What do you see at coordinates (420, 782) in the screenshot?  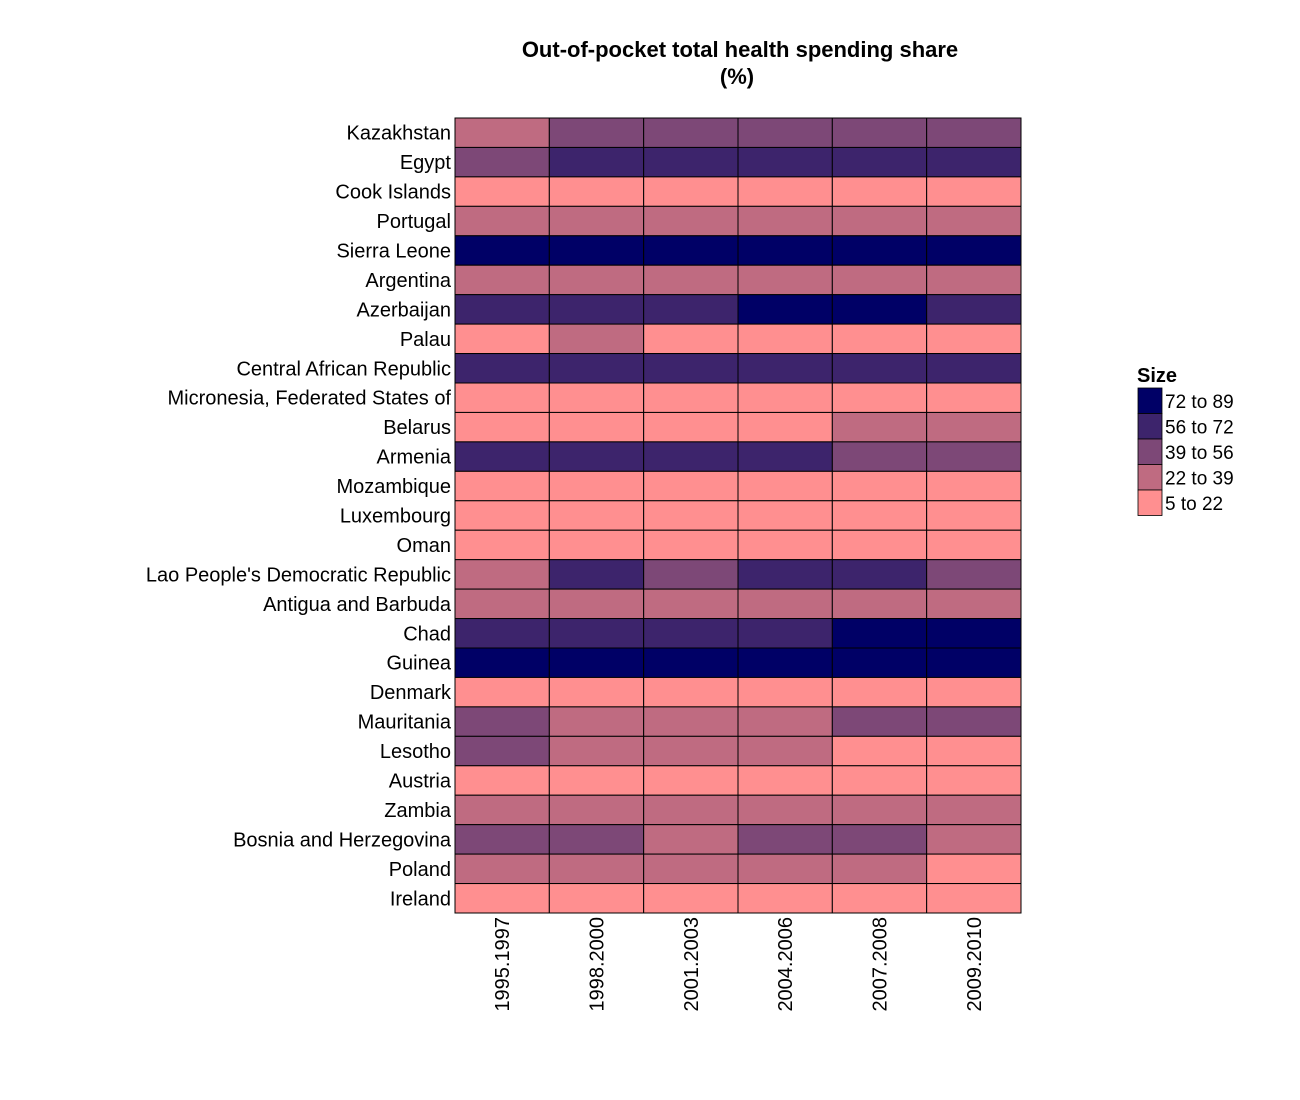 I see `y-tick-label: Austria` at bounding box center [420, 782].